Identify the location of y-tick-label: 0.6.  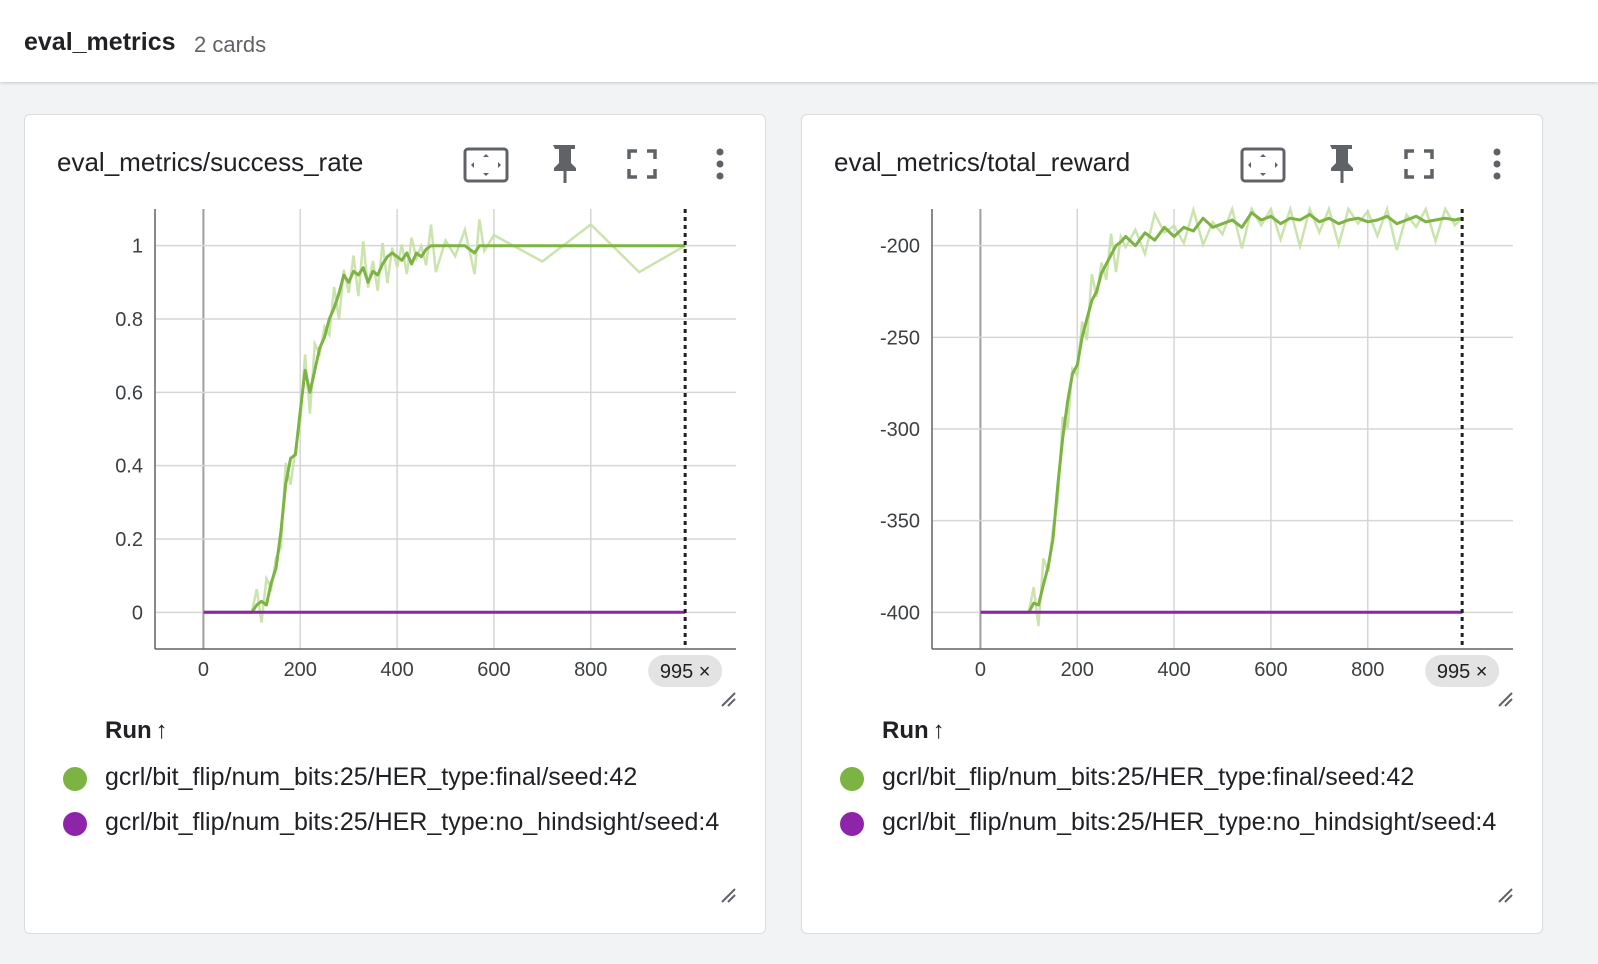
(129, 393).